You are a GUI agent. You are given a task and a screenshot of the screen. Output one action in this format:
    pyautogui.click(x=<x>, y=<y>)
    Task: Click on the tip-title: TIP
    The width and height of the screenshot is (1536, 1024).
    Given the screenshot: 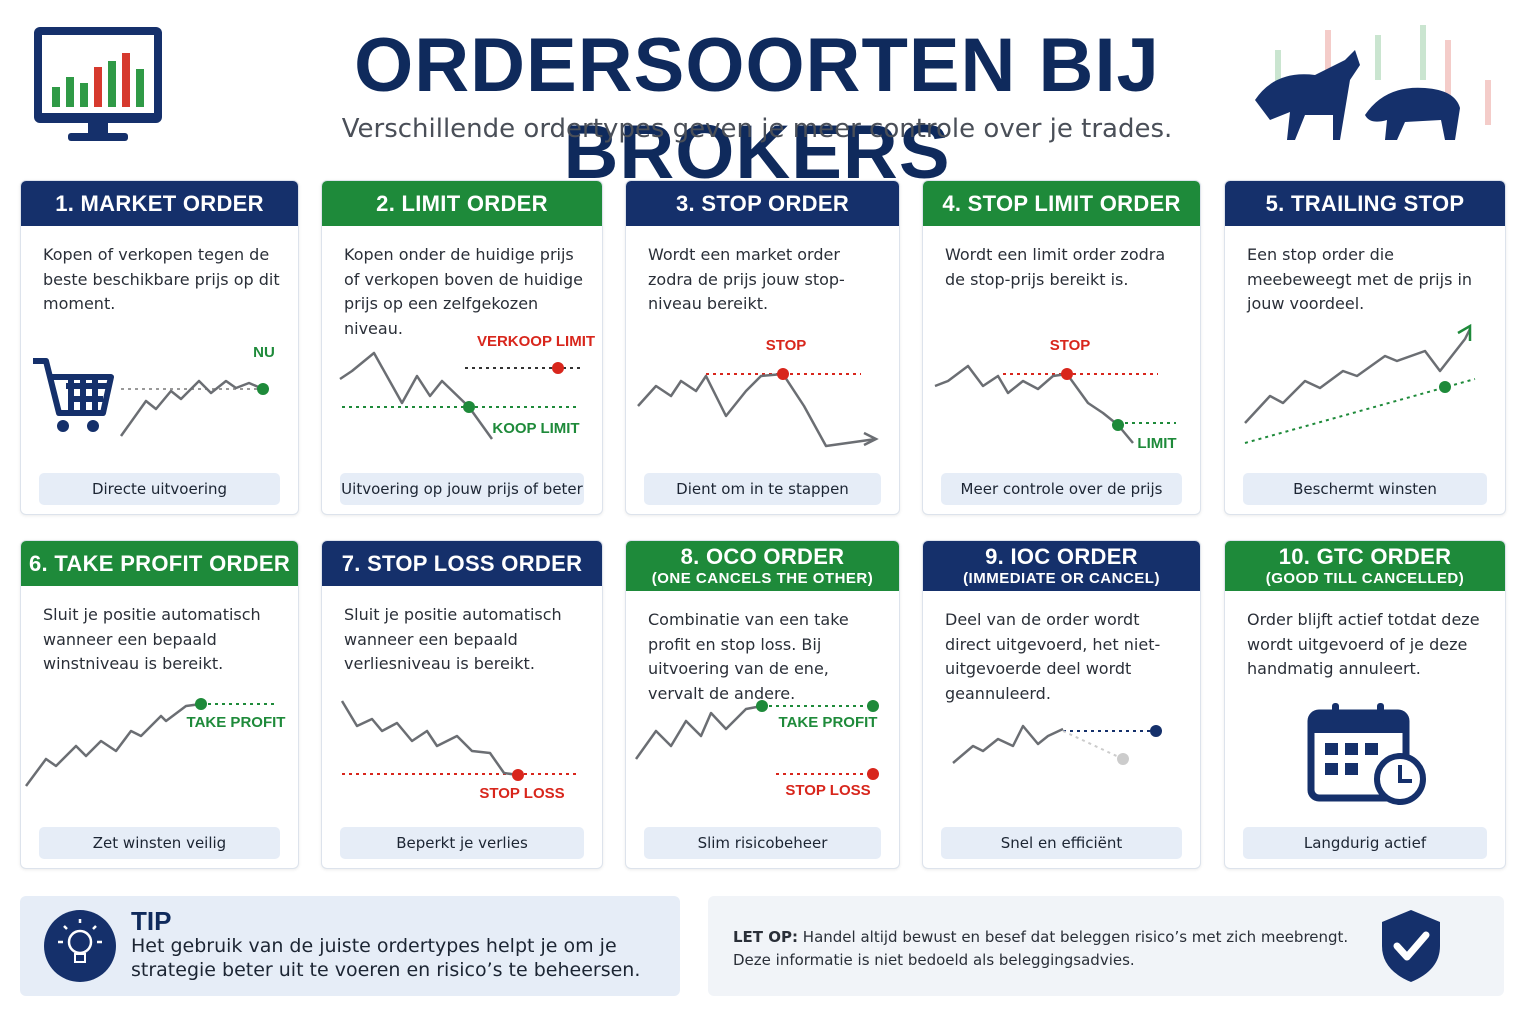 What is the action you would take?
    pyautogui.click(x=151, y=921)
    